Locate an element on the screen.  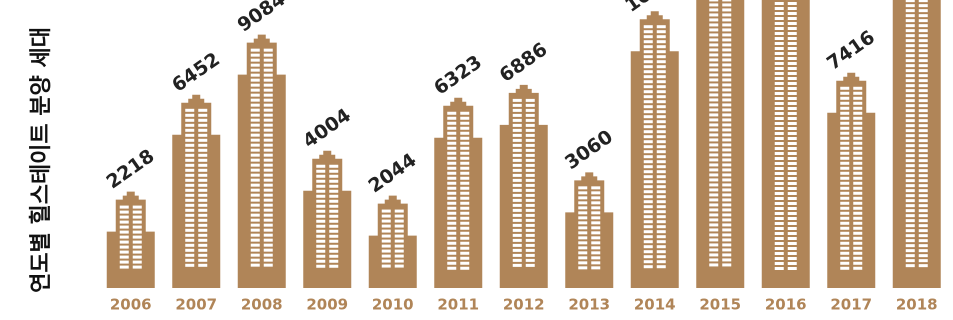
x-tick-label: 2016 is located at coordinates (786, 305).